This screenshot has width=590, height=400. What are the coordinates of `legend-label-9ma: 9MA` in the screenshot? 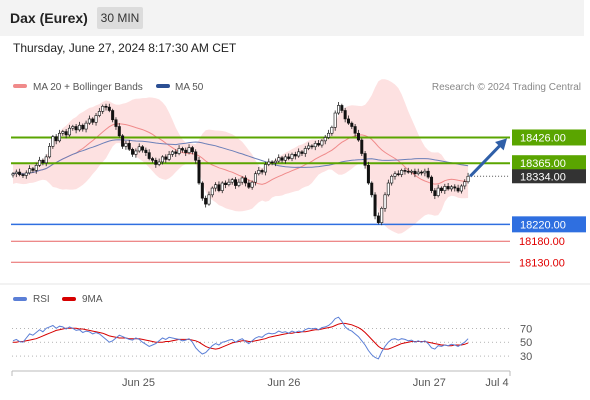 It's located at (92, 299).